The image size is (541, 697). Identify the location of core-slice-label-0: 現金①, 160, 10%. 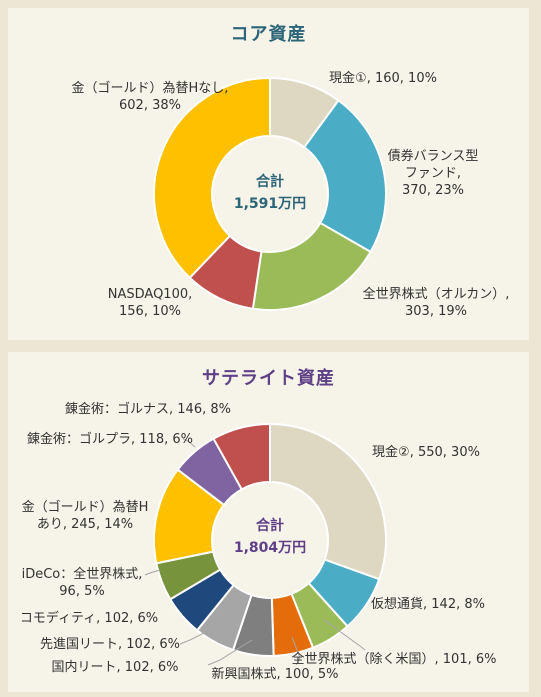
(383, 78).